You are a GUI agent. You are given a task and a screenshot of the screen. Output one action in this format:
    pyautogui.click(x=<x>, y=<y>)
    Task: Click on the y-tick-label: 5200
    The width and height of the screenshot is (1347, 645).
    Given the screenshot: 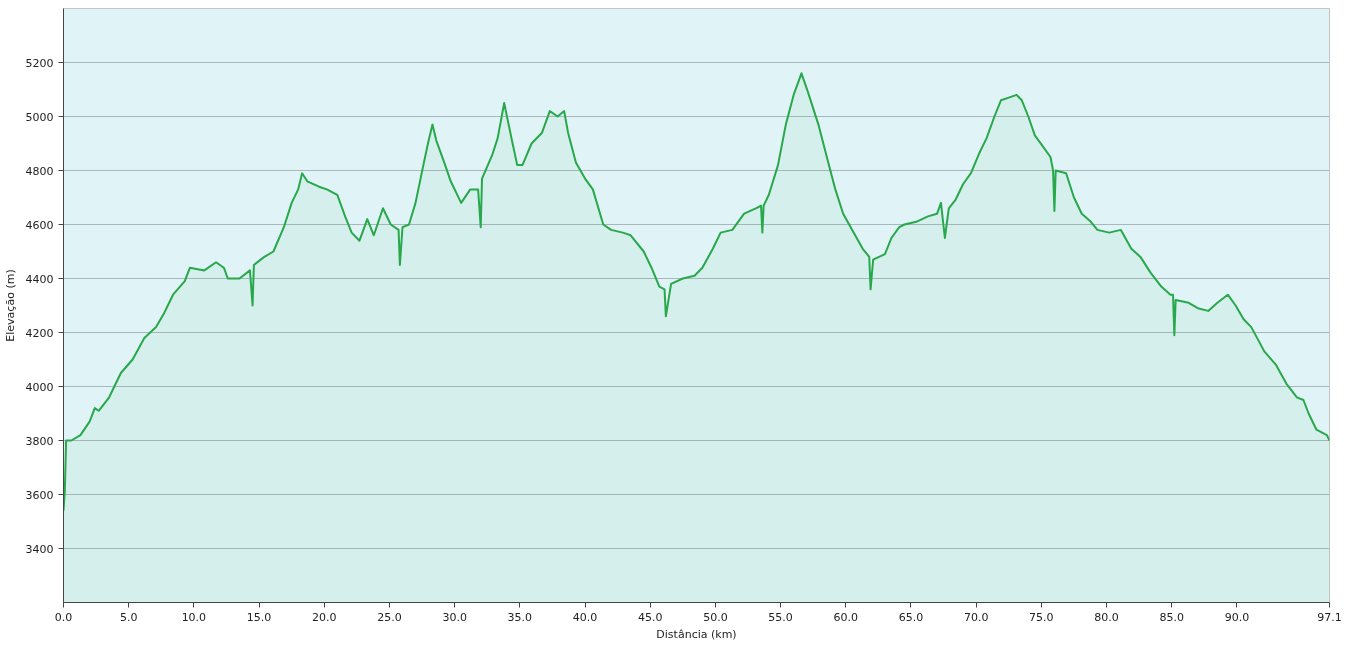 What is the action you would take?
    pyautogui.click(x=39, y=63)
    